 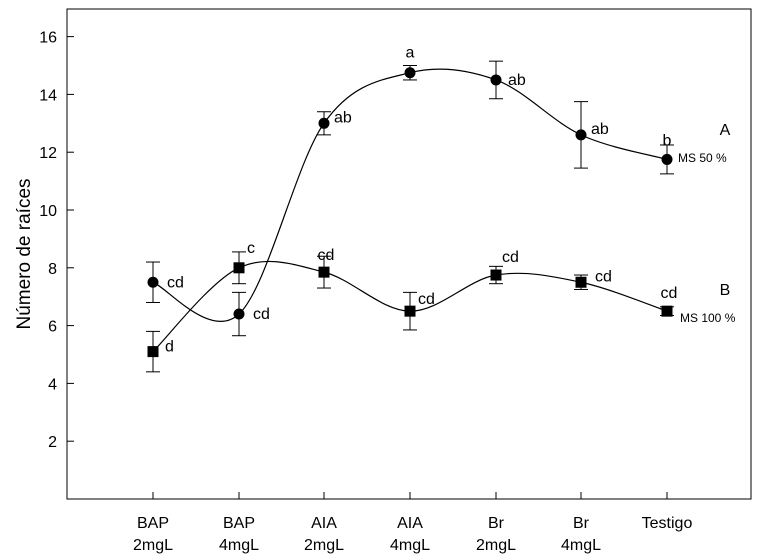 I want to click on y-tick-label: 10, so click(x=48, y=211).